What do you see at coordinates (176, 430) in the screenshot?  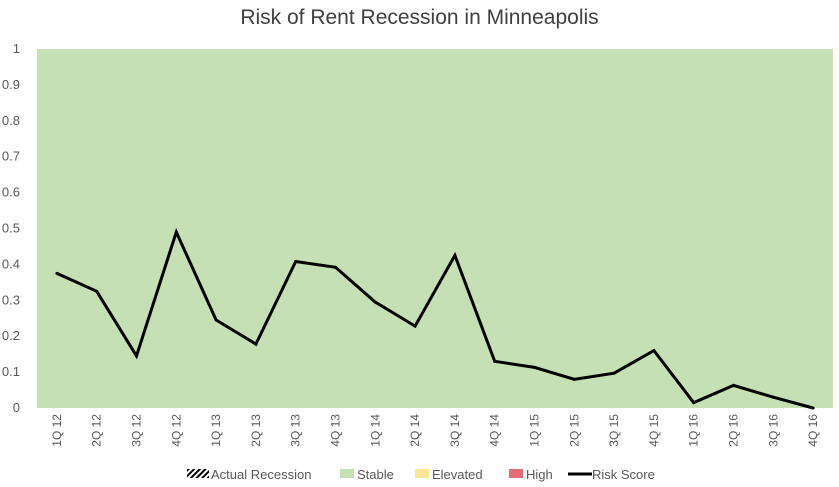 I see `x-tick-label: 4Q 12` at bounding box center [176, 430].